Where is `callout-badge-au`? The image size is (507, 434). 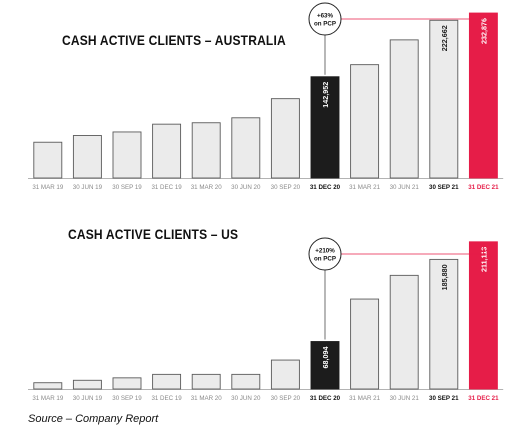
callout-badge-au is located at coordinates (325, 19).